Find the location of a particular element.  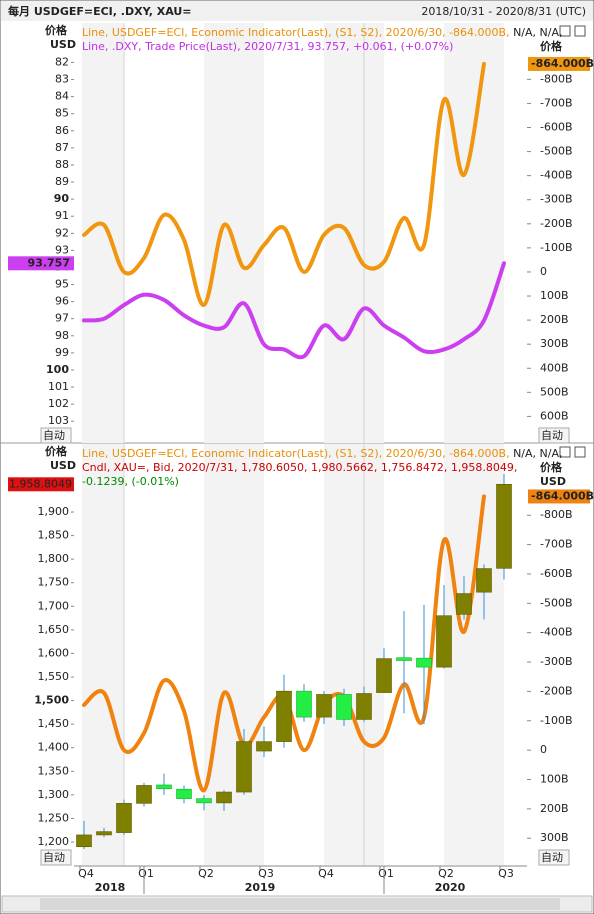

y2-tick-label: 100B is located at coordinates (554, 295).